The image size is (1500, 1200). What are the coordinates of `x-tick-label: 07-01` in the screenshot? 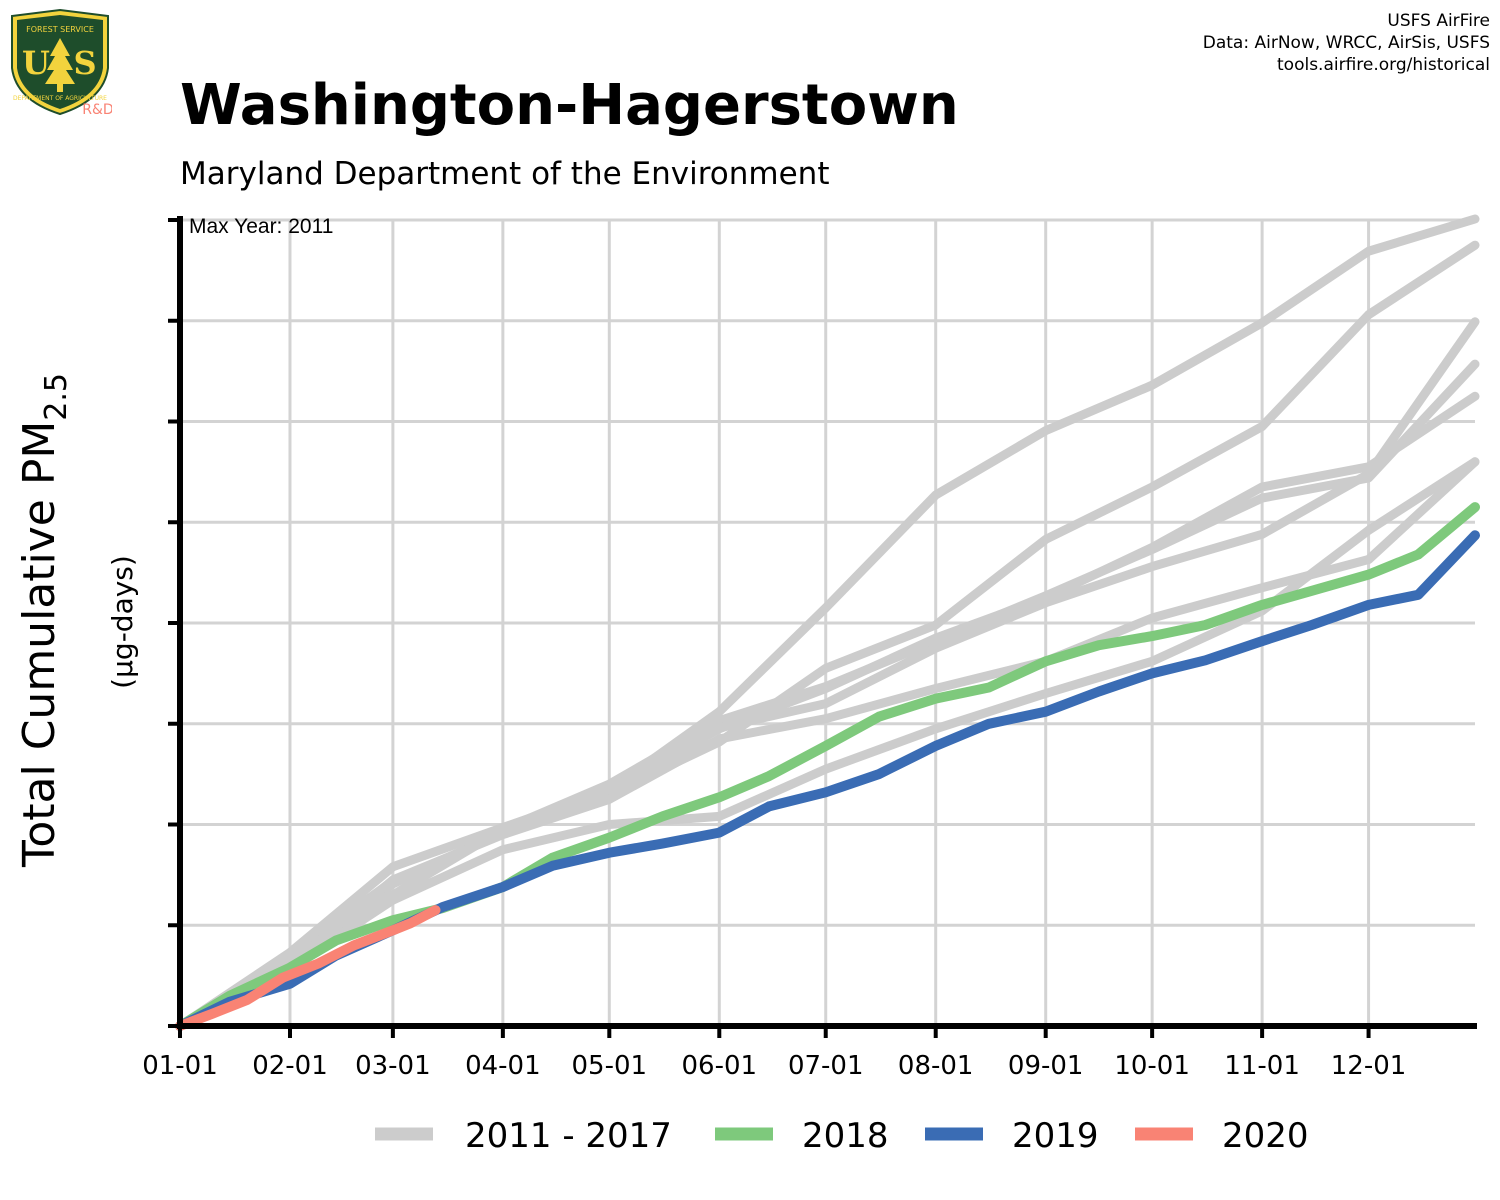 It's located at (826, 1066).